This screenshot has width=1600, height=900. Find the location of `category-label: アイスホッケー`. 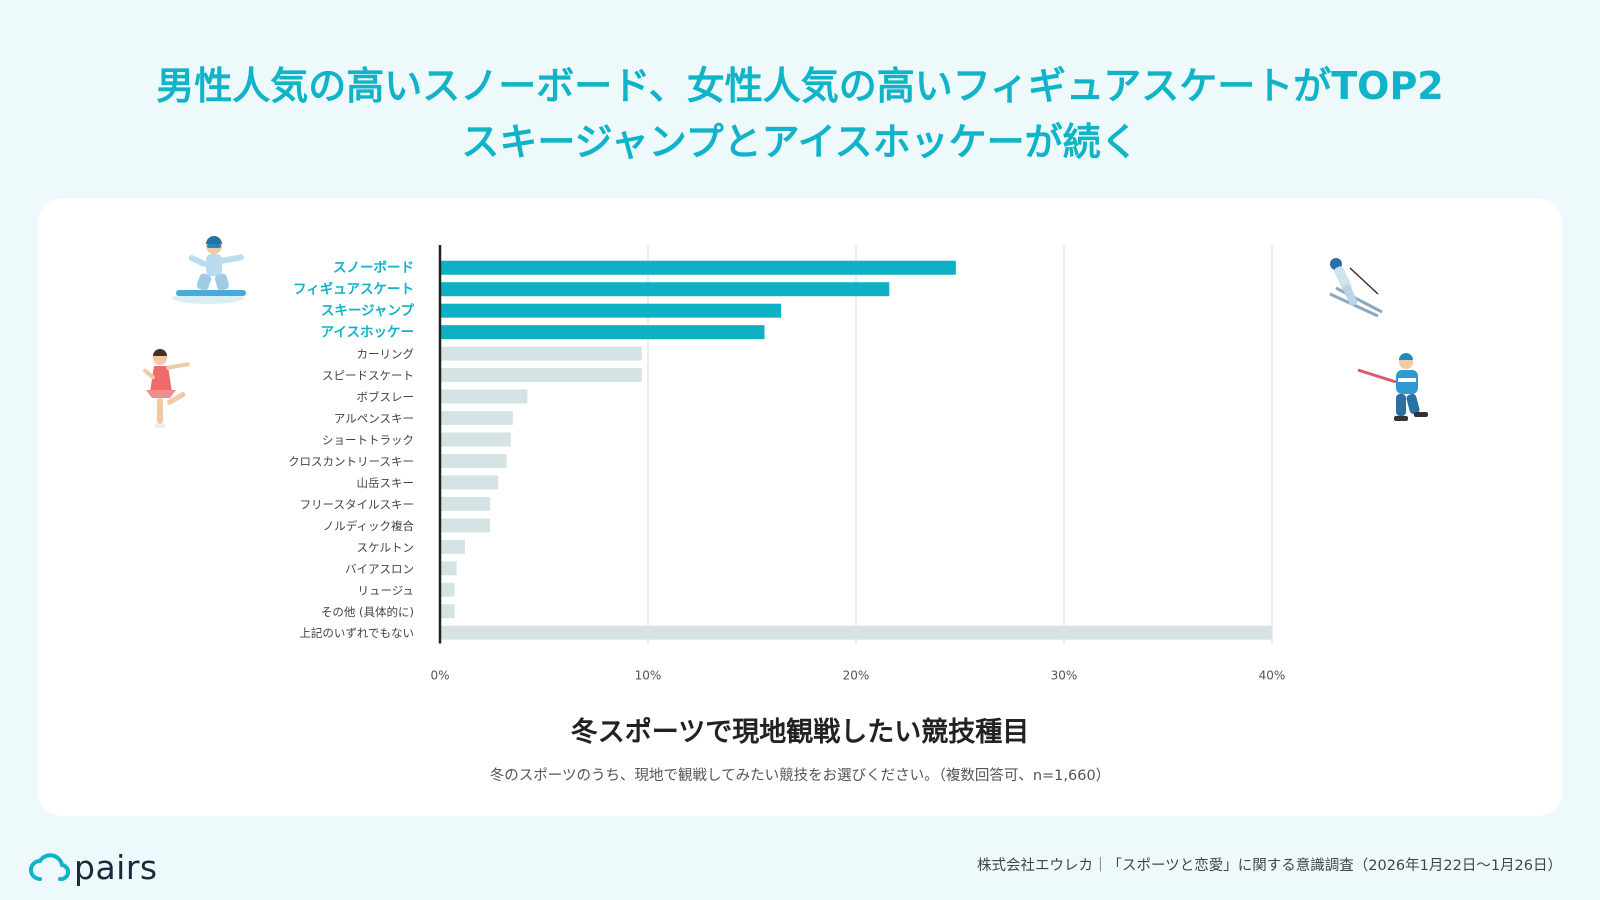

category-label: アイスホッケー is located at coordinates (367, 333).